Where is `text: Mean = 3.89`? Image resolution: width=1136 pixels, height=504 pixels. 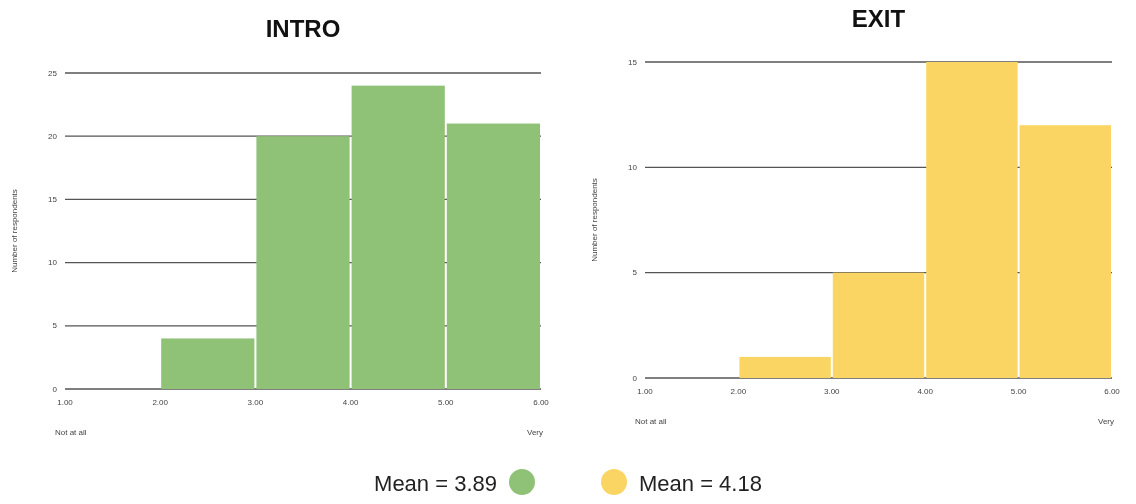 text: Mean = 3.89 is located at coordinates (435, 483).